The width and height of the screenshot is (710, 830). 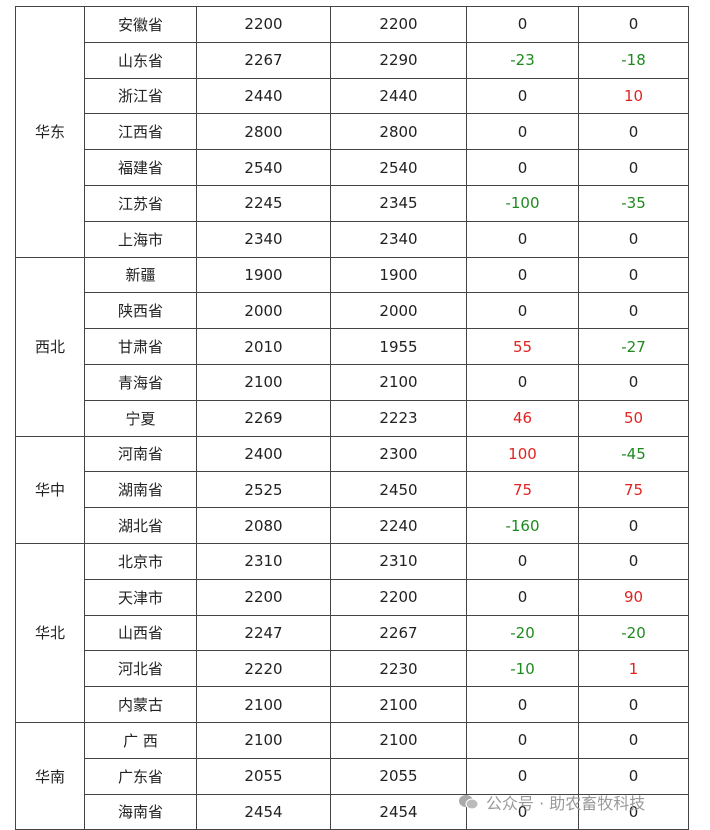 I want to click on table-row: 湖北省 2080 2240 -160 0, so click(x=352, y=525).